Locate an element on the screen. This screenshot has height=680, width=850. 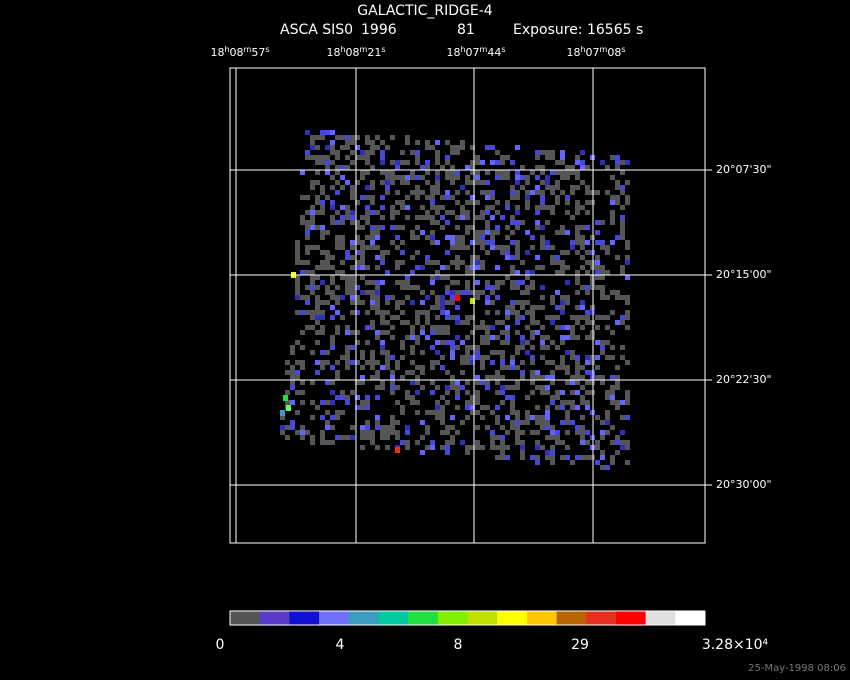
colorbar-frame is located at coordinates (467, 618).